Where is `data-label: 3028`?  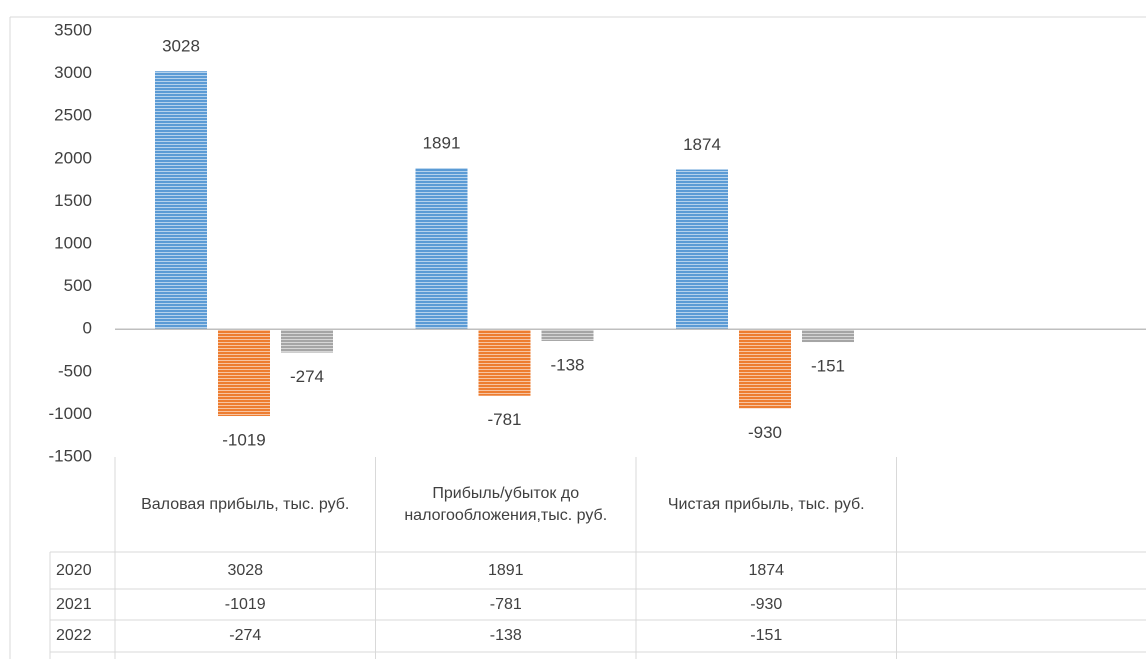
data-label: 3028 is located at coordinates (181, 46).